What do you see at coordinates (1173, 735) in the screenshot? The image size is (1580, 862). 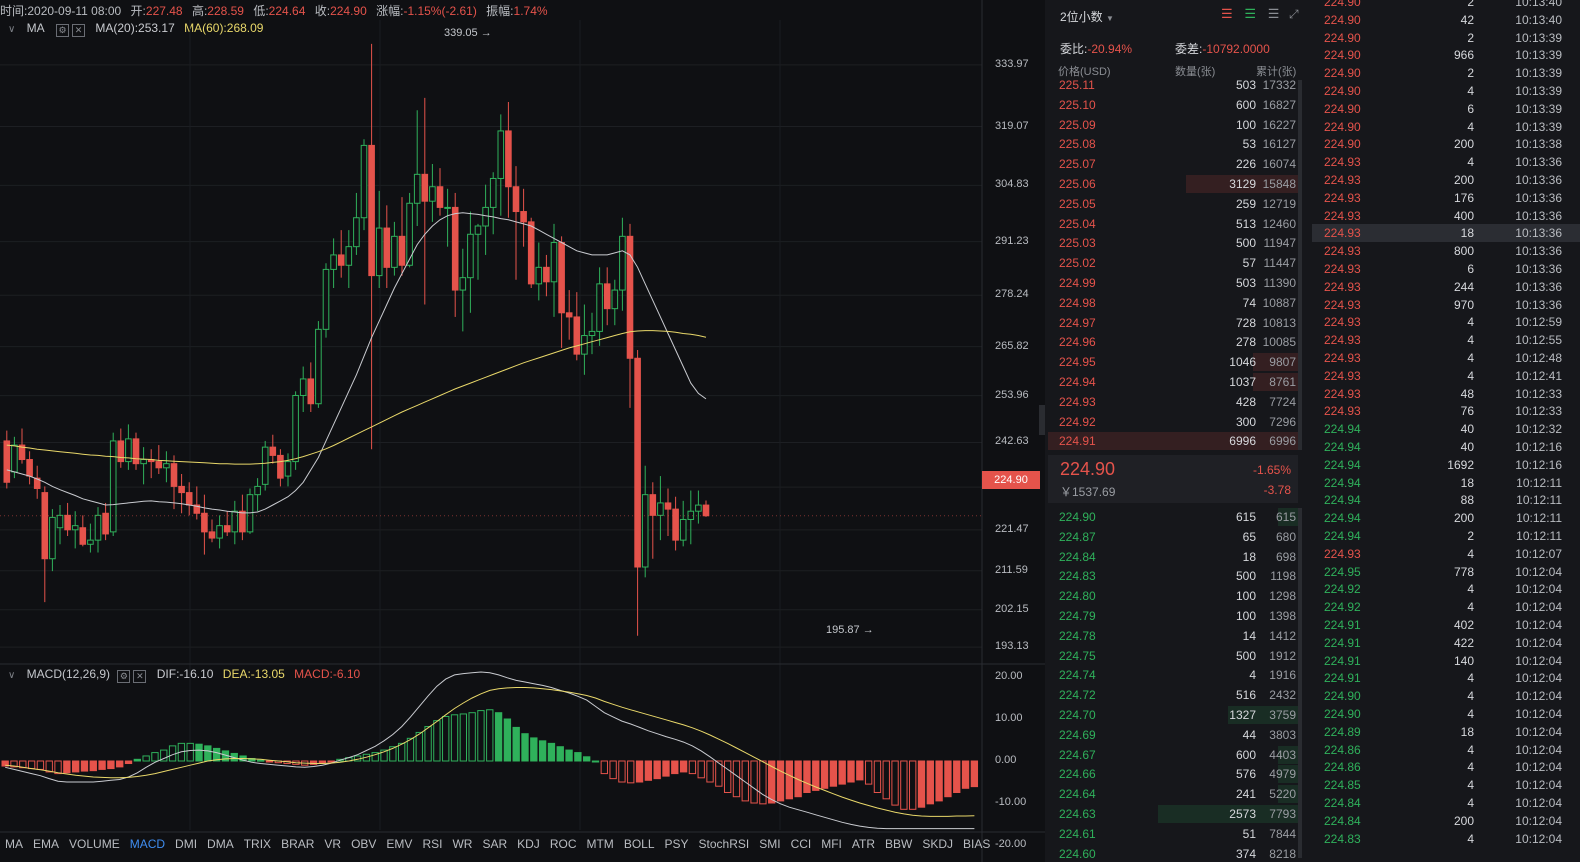 I see `bid-row: 224.69 44 3803` at bounding box center [1173, 735].